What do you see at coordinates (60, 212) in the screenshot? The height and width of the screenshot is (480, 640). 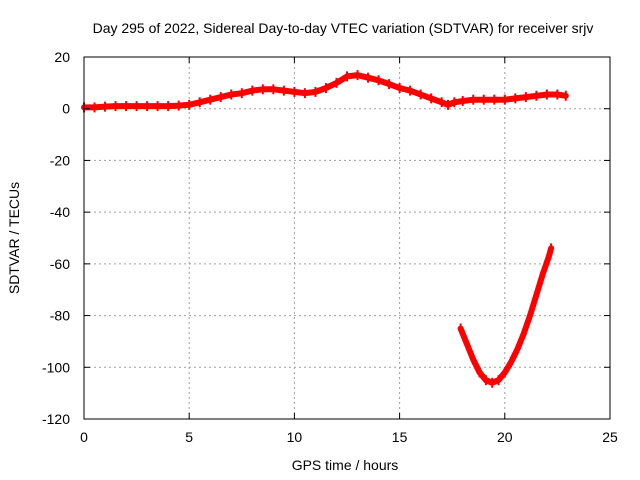 I see `y-tick-label: -40` at bounding box center [60, 212].